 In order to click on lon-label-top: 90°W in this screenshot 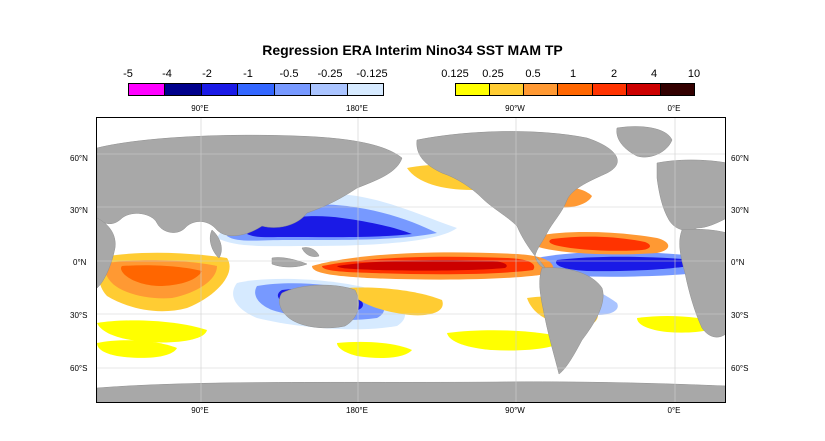, I will do `click(515, 108)`.